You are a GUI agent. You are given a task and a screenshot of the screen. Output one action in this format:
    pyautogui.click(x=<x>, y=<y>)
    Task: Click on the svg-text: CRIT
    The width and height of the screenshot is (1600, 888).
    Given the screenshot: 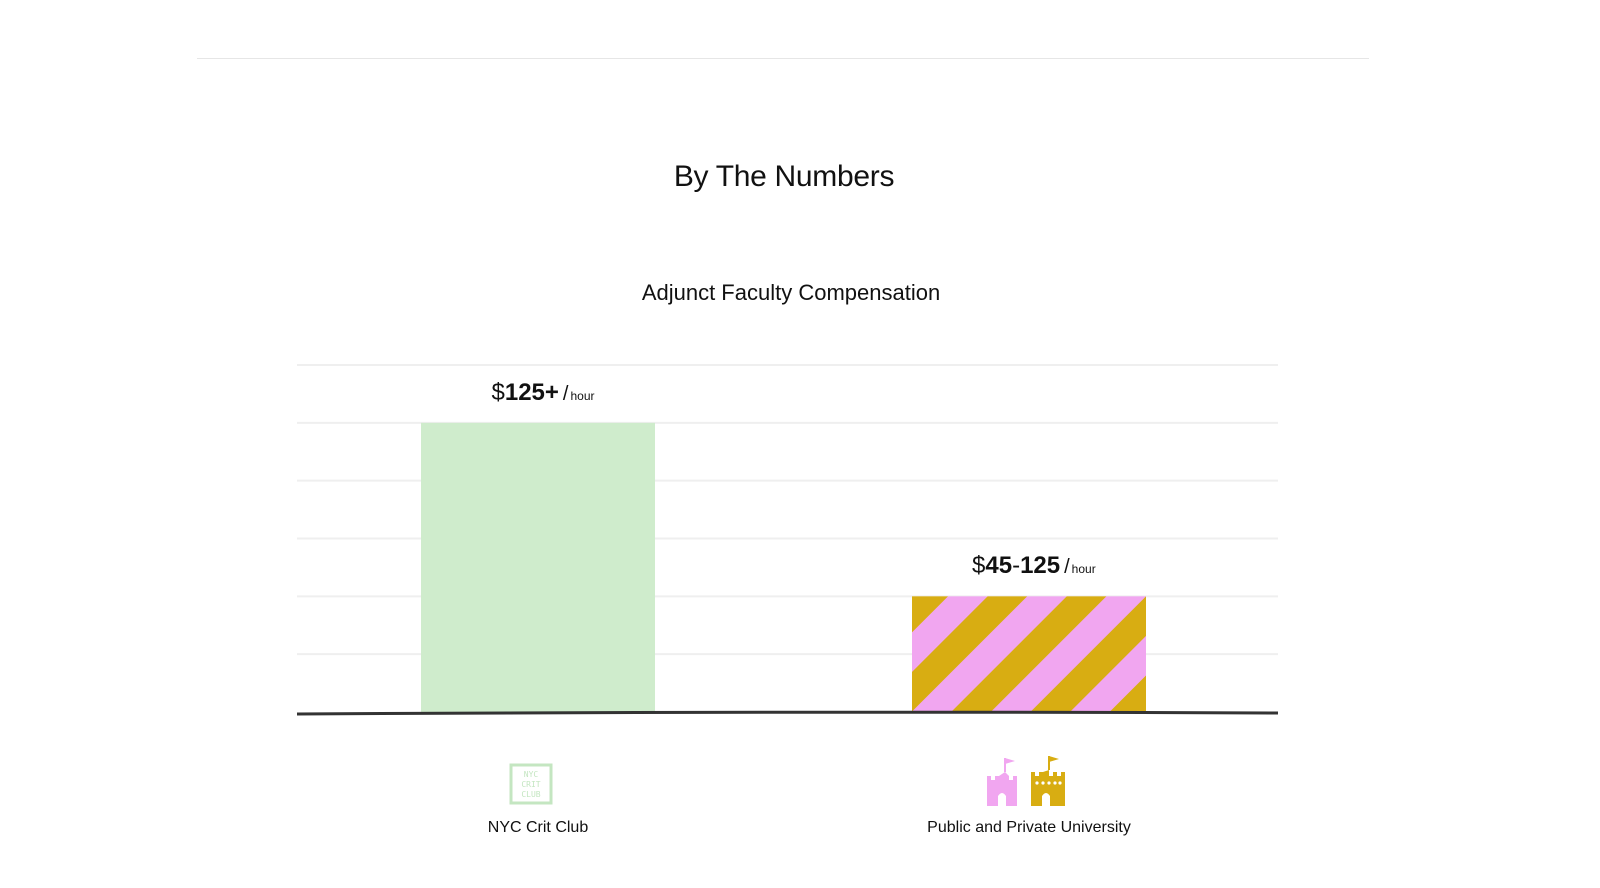 What is the action you would take?
    pyautogui.click(x=530, y=784)
    